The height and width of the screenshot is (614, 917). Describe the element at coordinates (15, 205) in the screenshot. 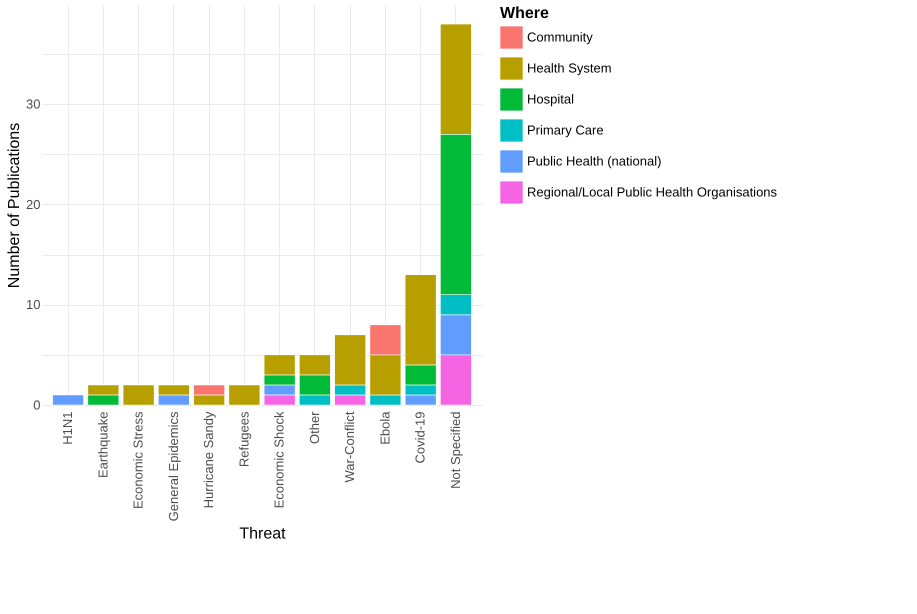

I see `y-axis-title: Number of Publications` at that location.